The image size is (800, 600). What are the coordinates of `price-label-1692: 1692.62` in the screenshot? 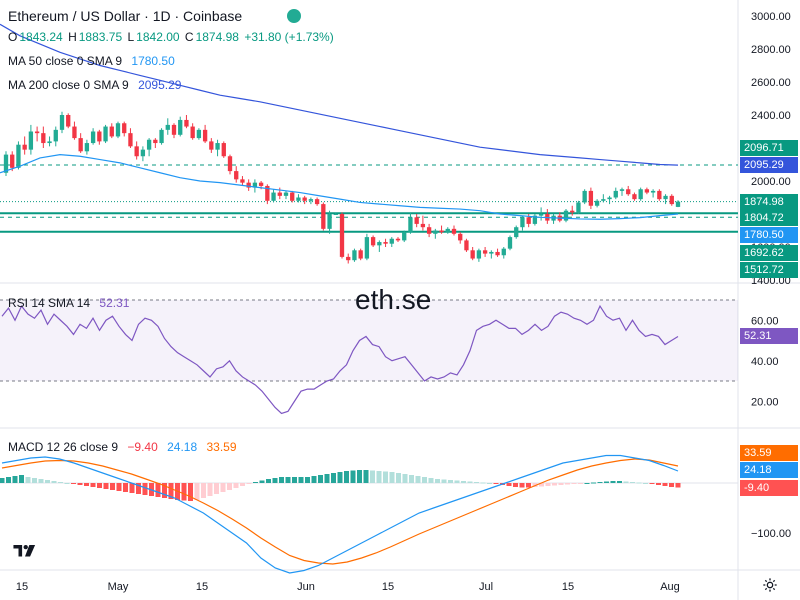 It's located at (769, 253).